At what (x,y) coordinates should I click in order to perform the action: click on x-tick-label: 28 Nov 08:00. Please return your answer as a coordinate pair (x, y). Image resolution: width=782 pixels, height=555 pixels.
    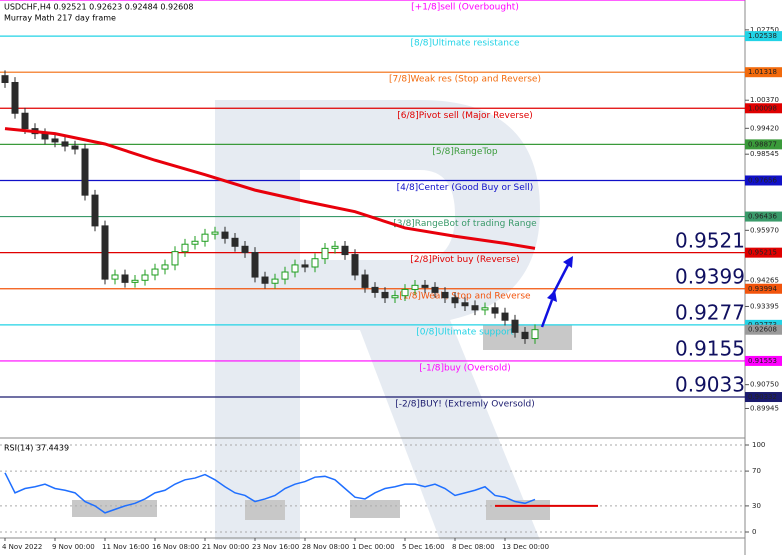
    Looking at the image, I should click on (325, 547).